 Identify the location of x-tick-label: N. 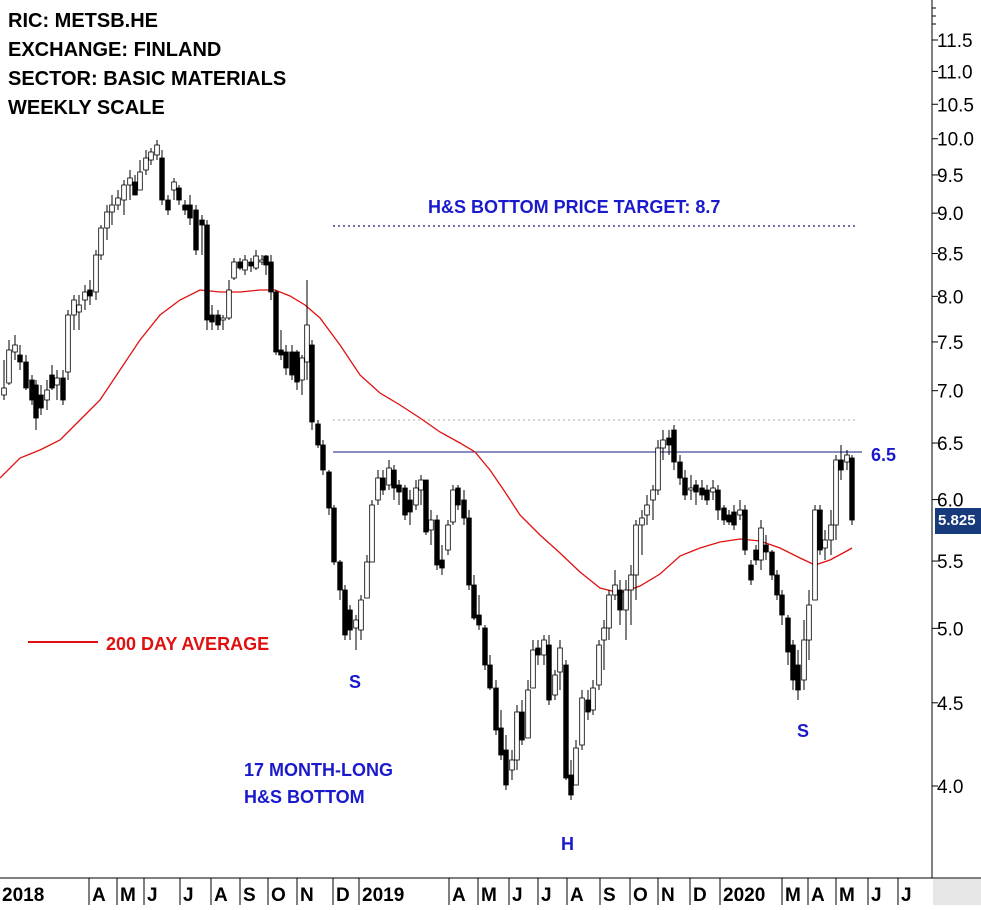
(307, 895).